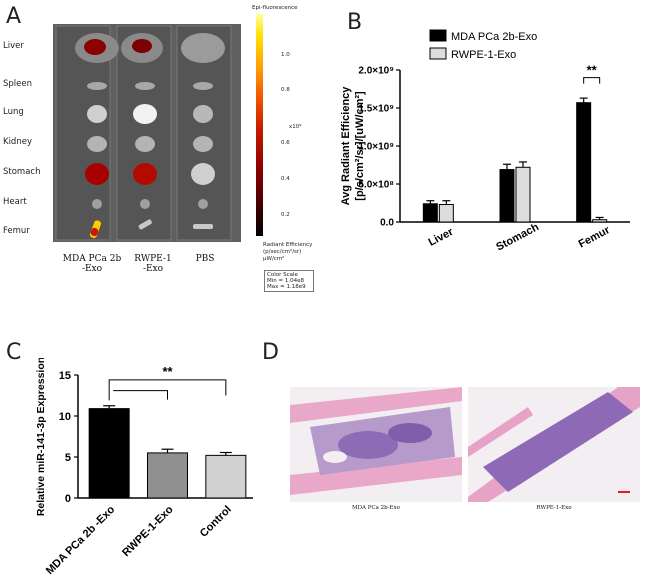  I want to click on spleen-mda, so click(97, 86).